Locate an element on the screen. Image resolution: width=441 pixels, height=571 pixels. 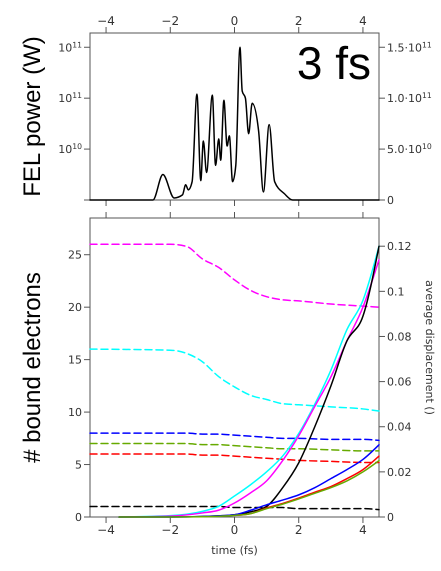
y2-tick-label: 0.04 is located at coordinates (399, 427).